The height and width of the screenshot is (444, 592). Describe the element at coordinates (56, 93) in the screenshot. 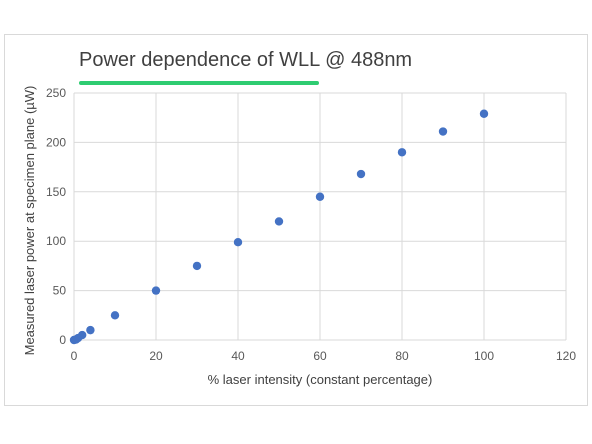

I see `y-tick-label: 250` at that location.